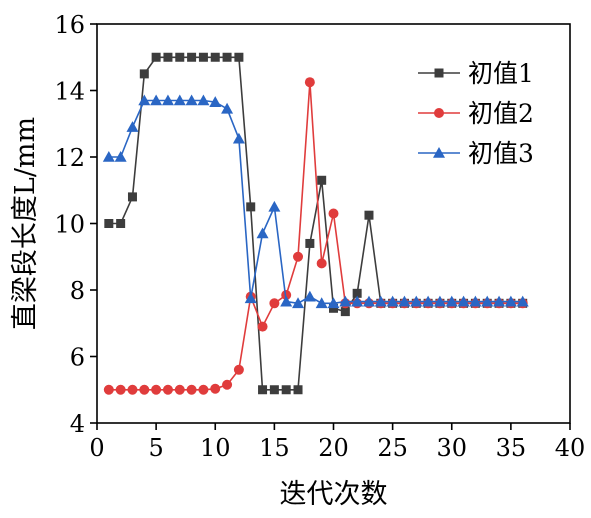 Image resolution: width=591 pixels, height=518 pixels. What do you see at coordinates (25, 223) in the screenshot?
I see `y-axis-title: 直梁段长度L/mm` at bounding box center [25, 223].